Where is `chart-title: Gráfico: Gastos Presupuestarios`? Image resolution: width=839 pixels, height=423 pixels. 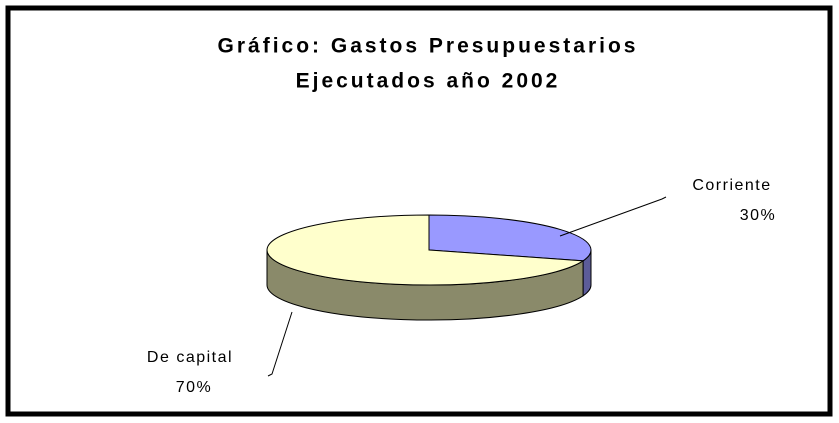 chart-title: Gráfico: Gastos Presupuestarios is located at coordinates (428, 46).